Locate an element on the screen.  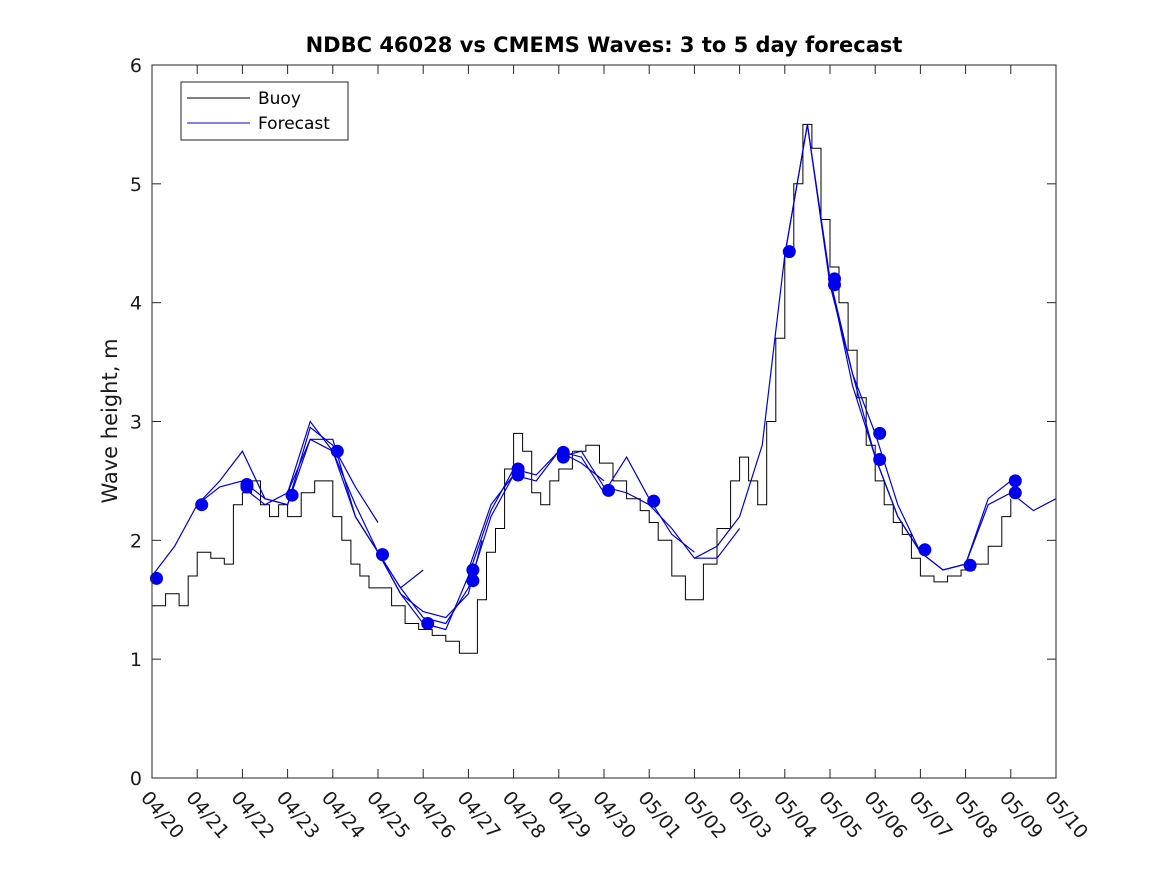
legend-box is located at coordinates (264, 111).